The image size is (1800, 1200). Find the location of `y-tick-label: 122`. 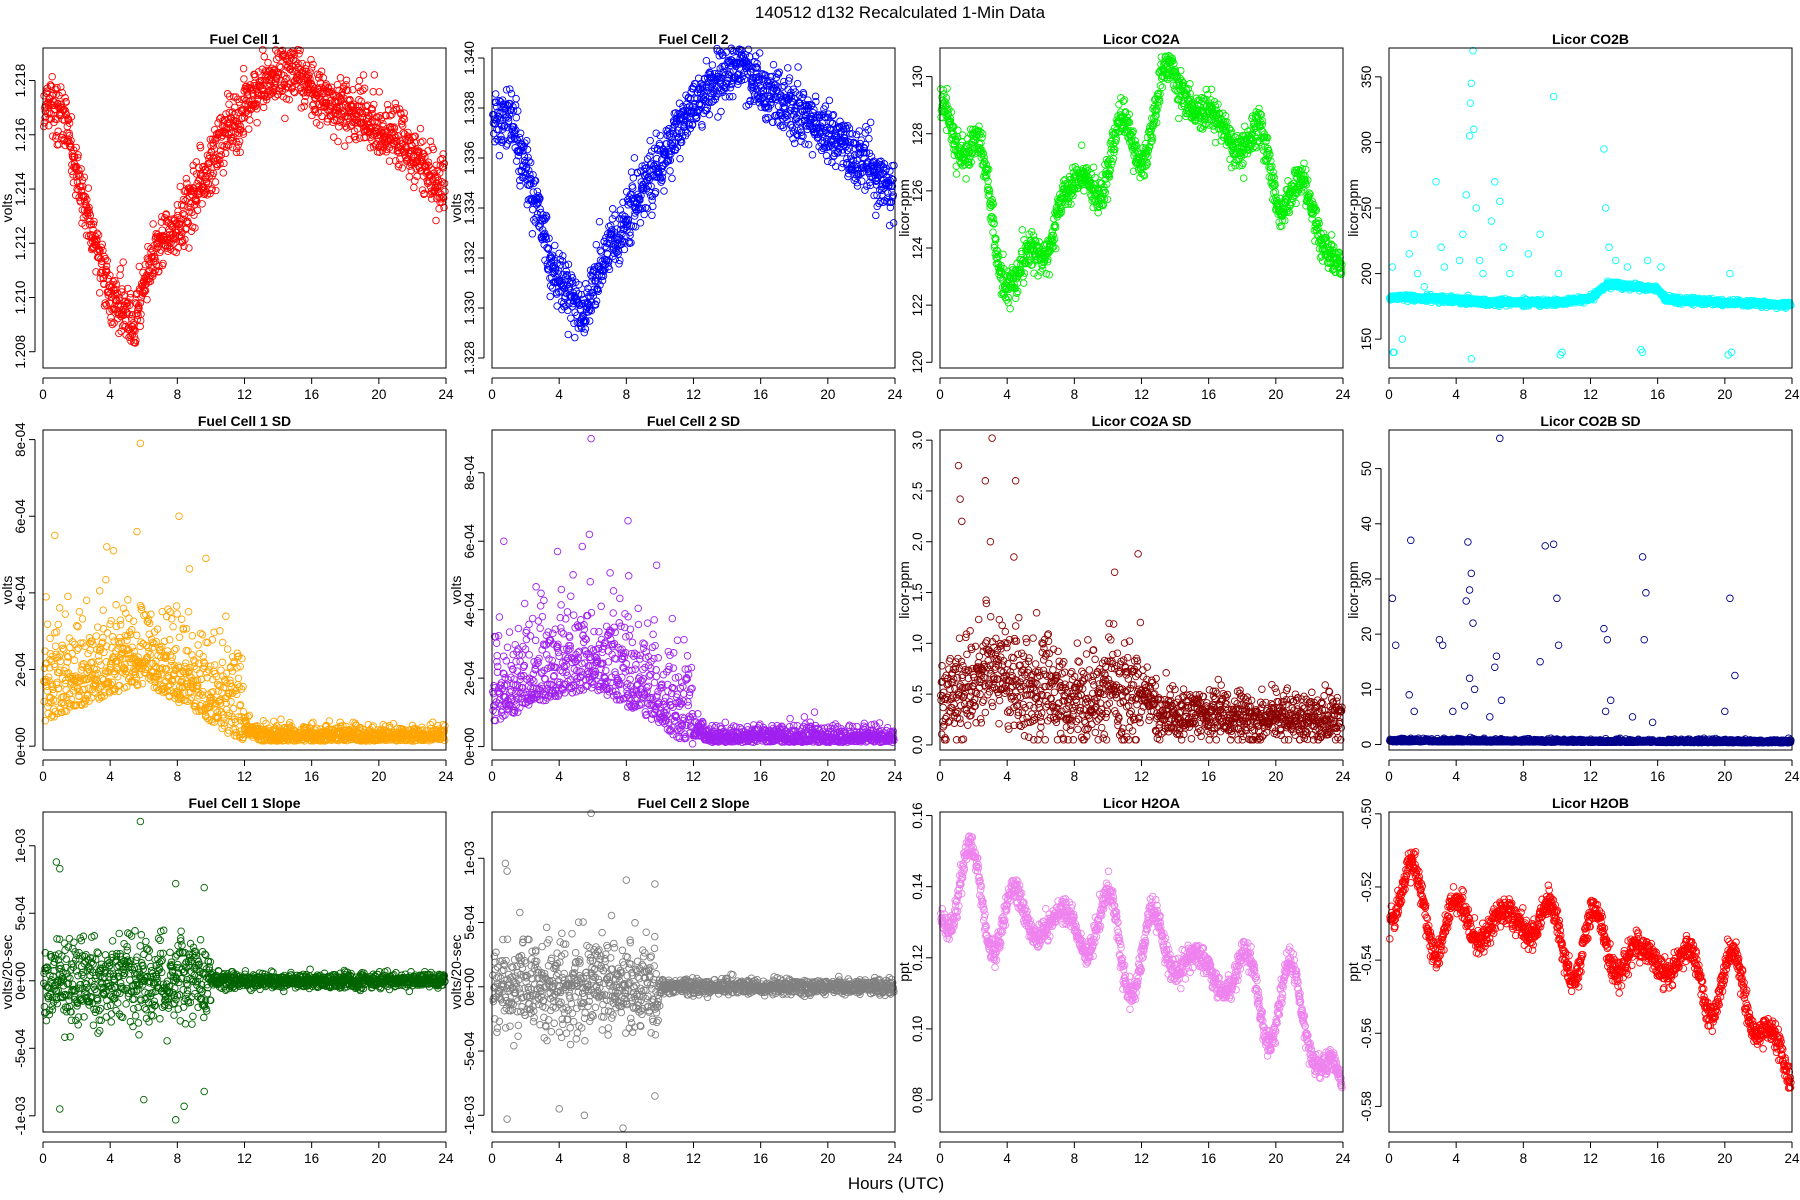

y-tick-label: 122 is located at coordinates (917, 305).